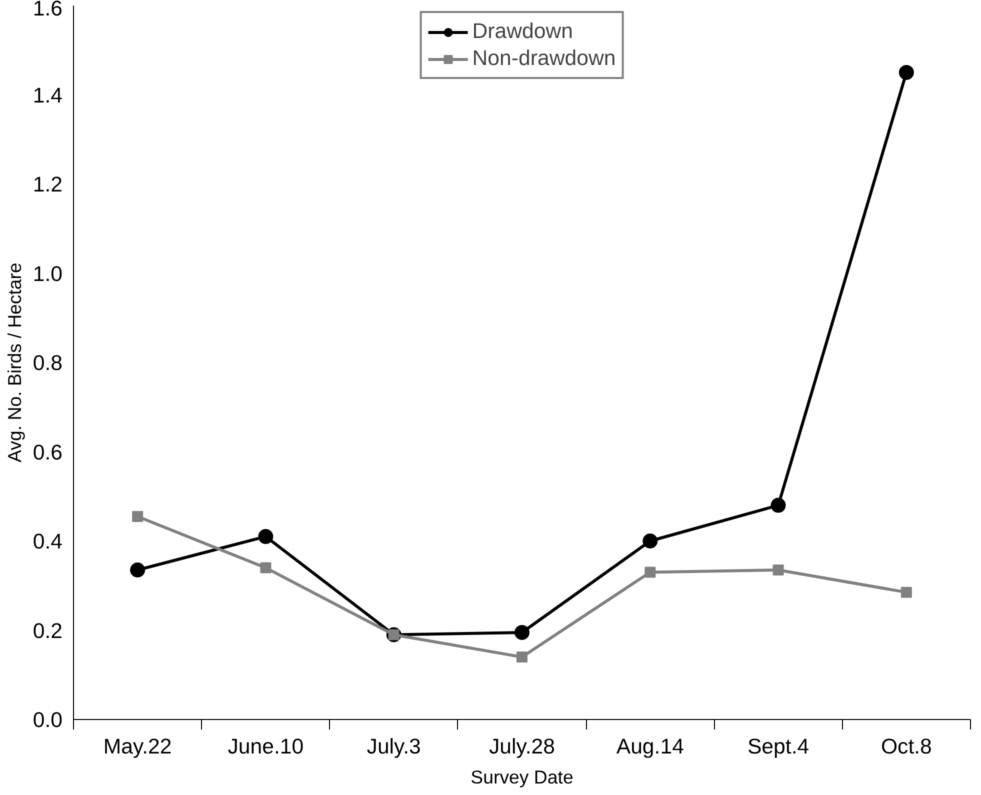 This screenshot has height=795, width=981. Describe the element at coordinates (522, 746) in the screenshot. I see `x-tick-label: July.28` at that location.